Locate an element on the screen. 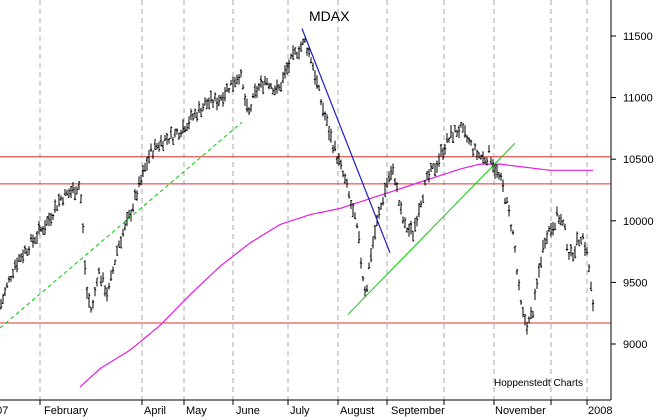 The width and height of the screenshot is (669, 420). x-tick-label: 007 is located at coordinates (4, 411).